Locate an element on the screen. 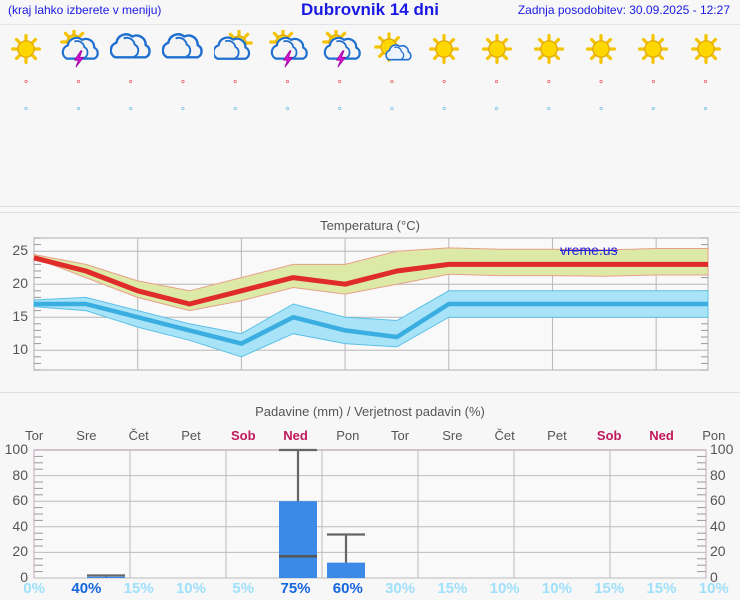 This screenshot has height=600, width=740. precip-y-tick-right: 80 is located at coordinates (718, 474).